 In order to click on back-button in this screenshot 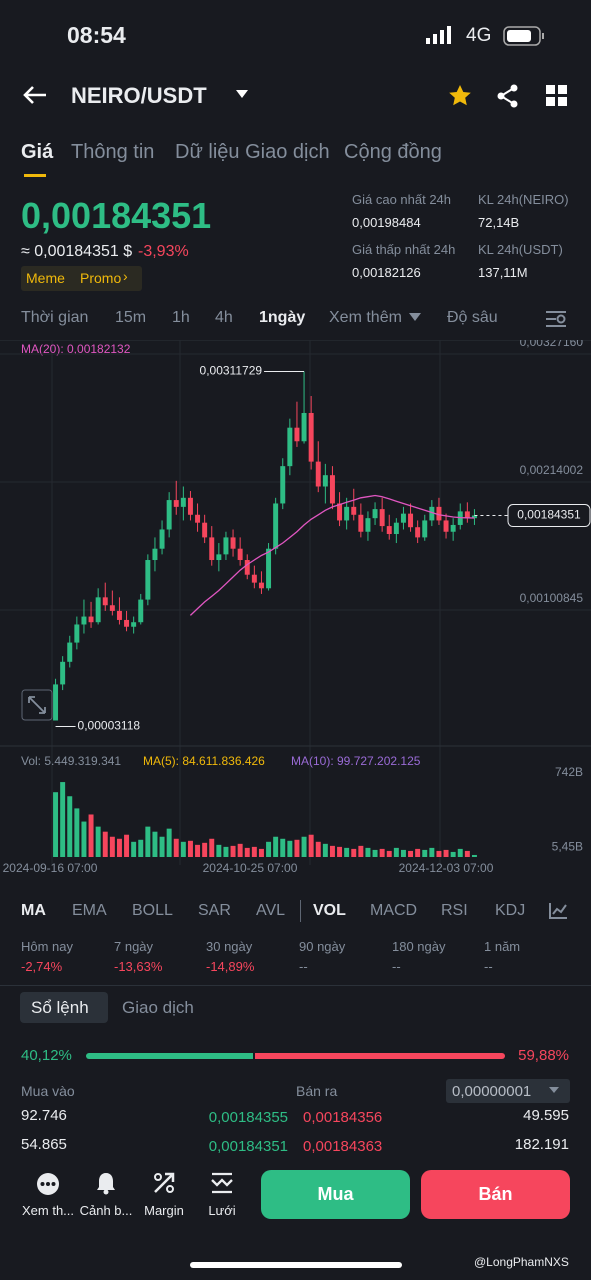, I will do `click(35, 95)`.